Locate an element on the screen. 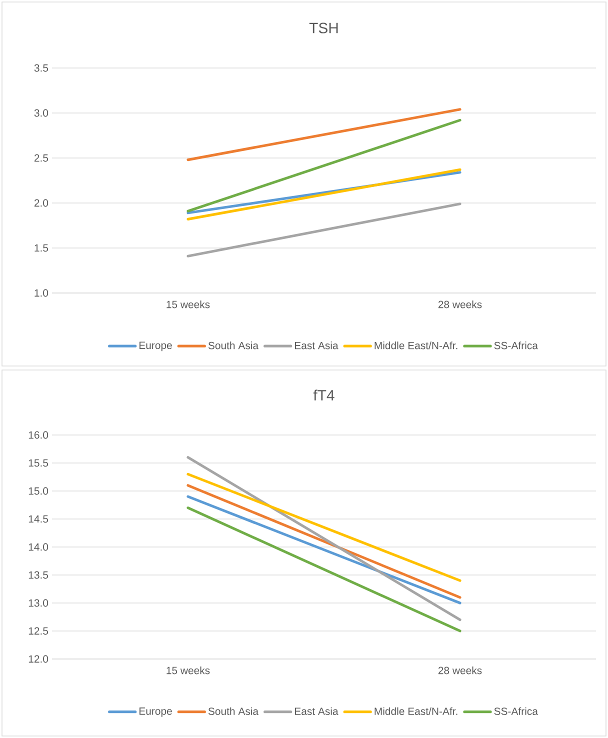  y-tick-label: 15.5 is located at coordinates (38, 463).